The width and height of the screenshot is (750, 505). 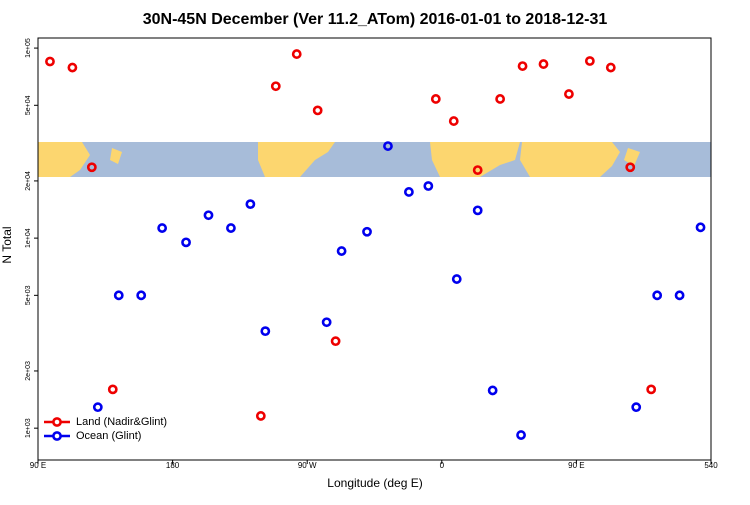 What do you see at coordinates (28, 238) in the screenshot?
I see `y-tick-label: 1e+04` at bounding box center [28, 238].